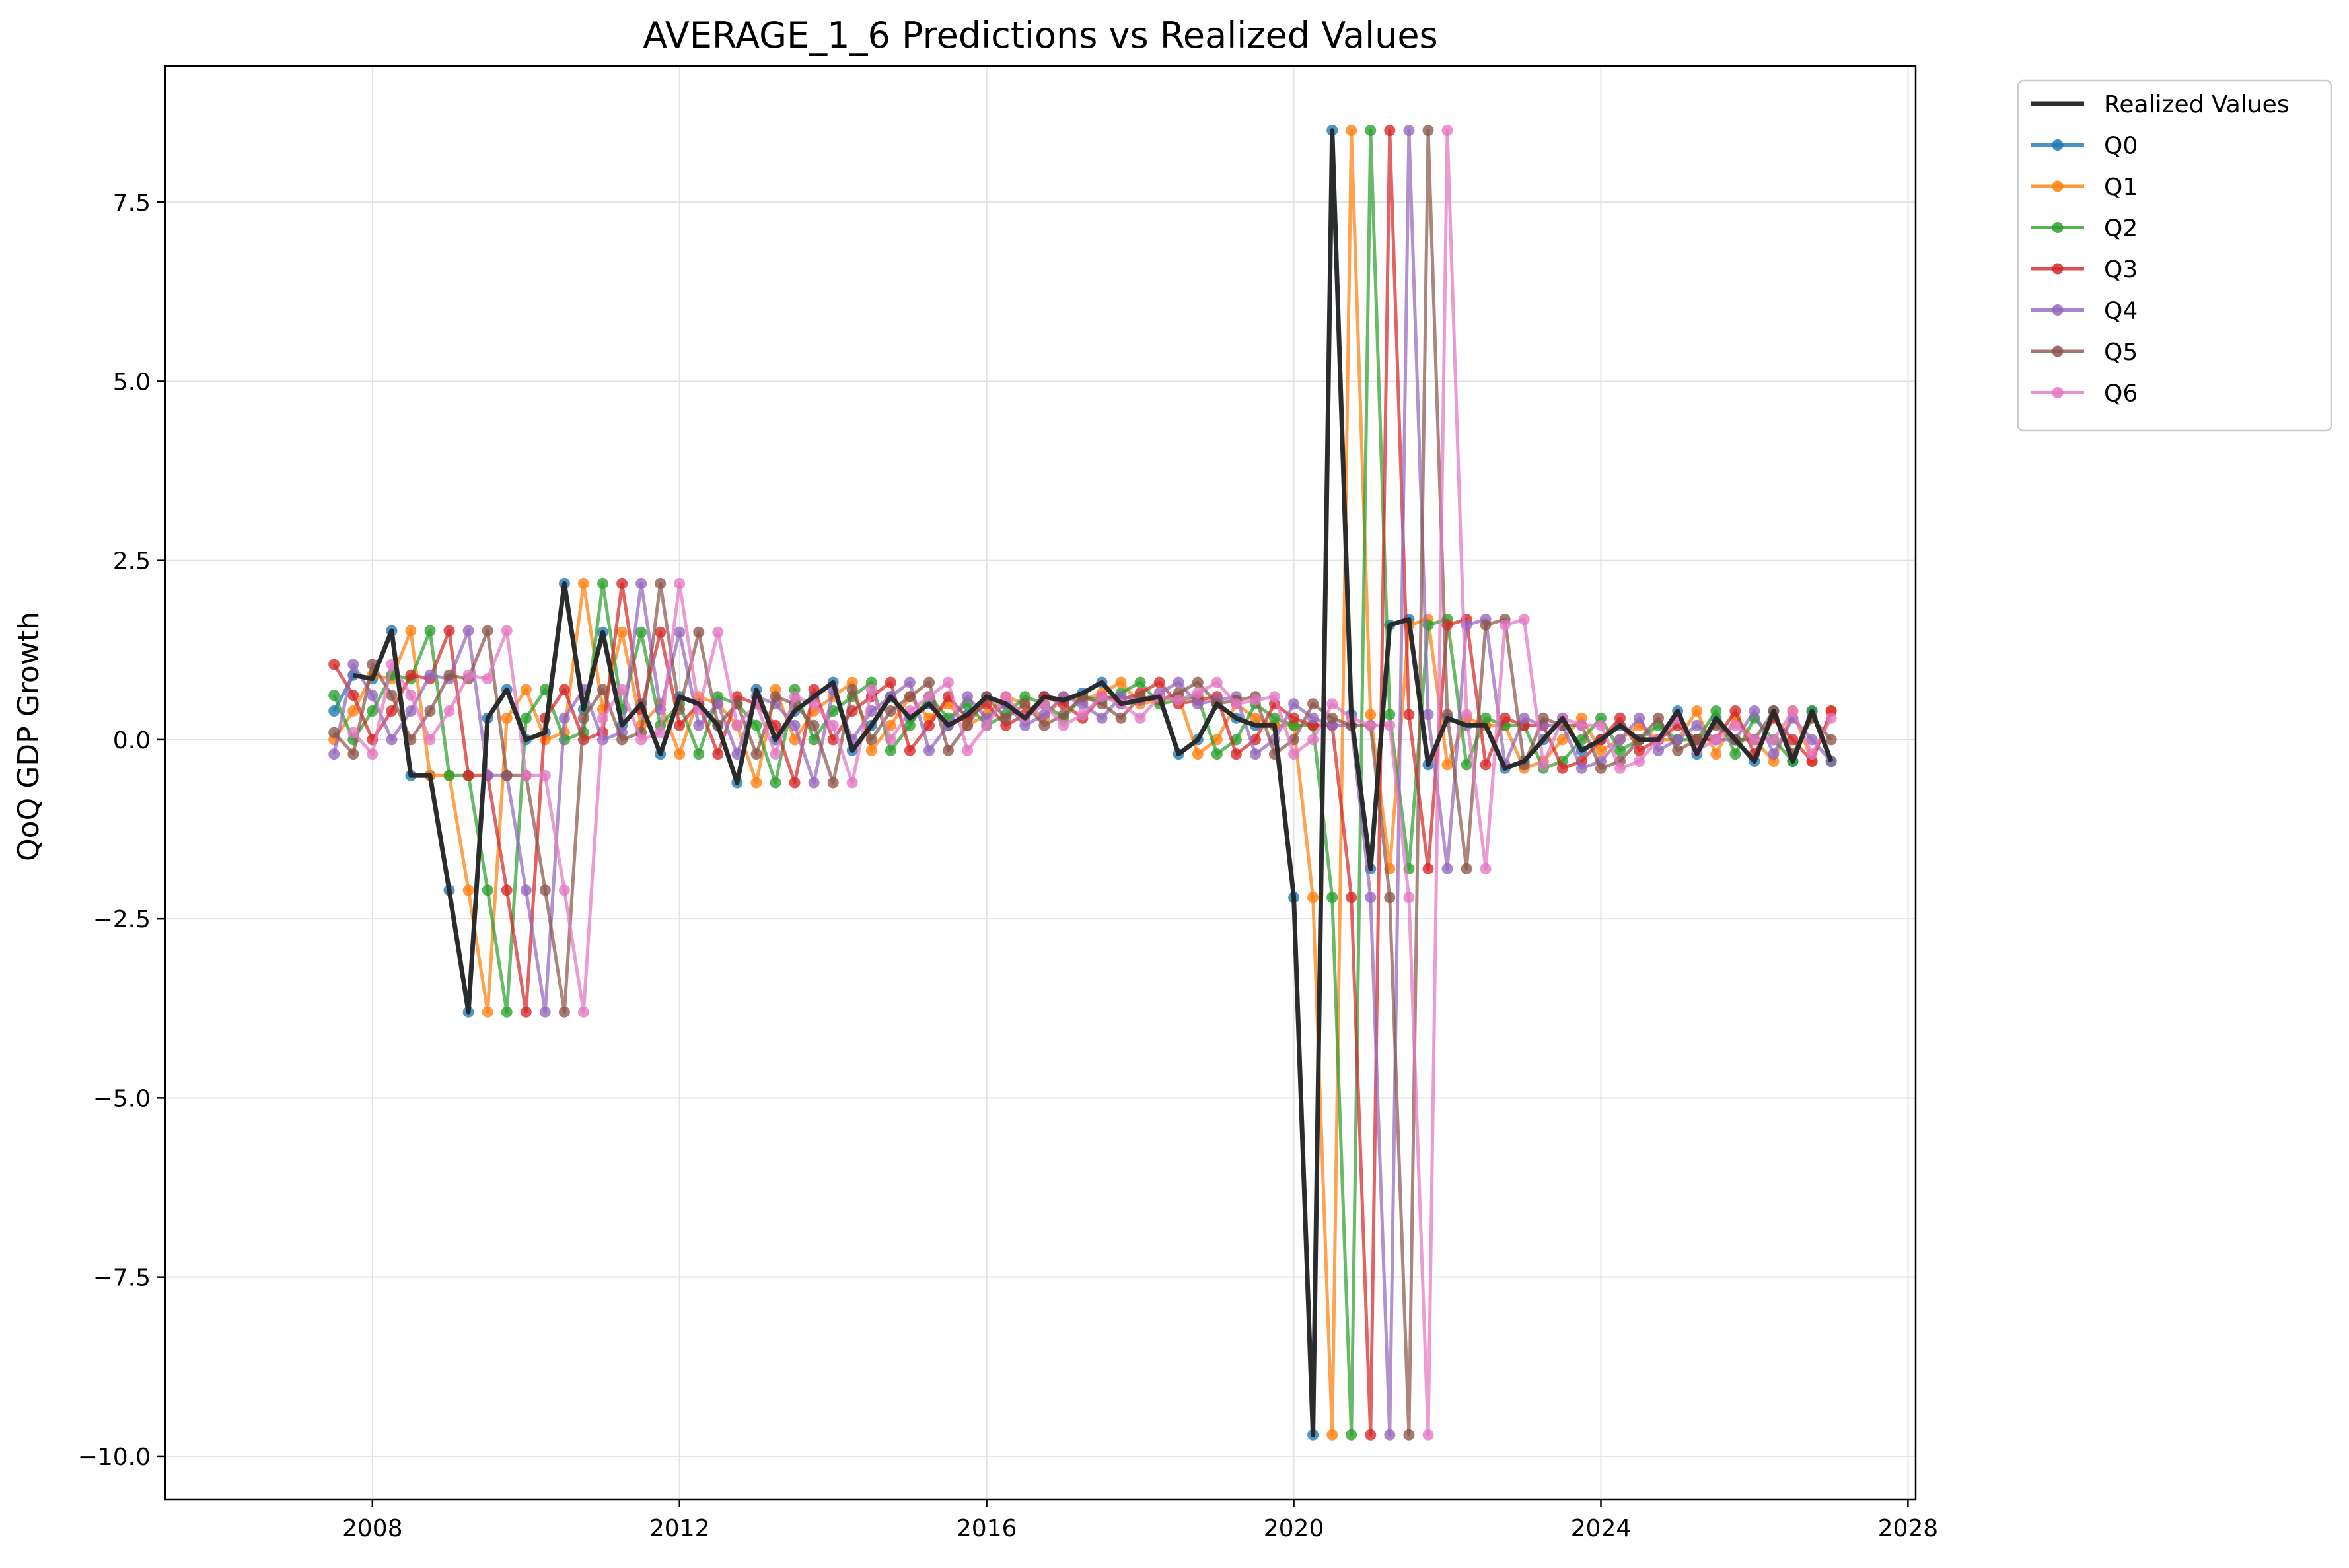  What do you see at coordinates (2084, 269) in the screenshot?
I see `legend-item: Q3` at bounding box center [2084, 269].